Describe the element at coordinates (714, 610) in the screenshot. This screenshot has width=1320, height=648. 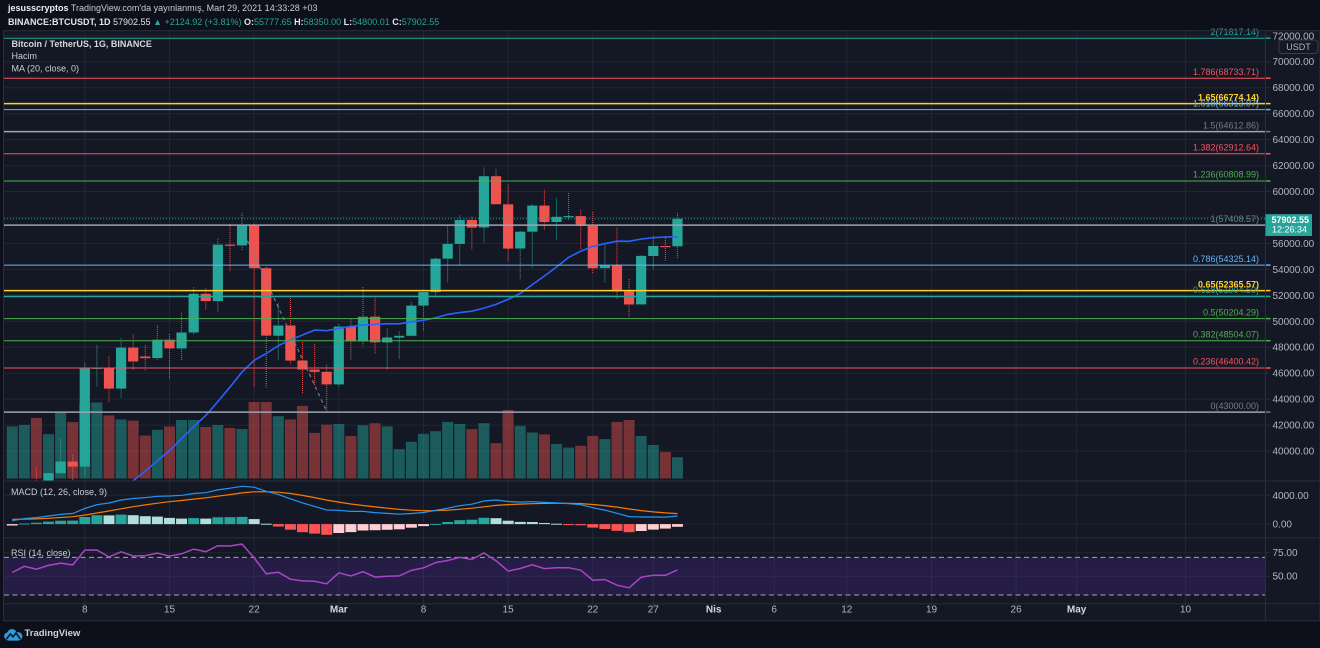
I see `svg-text: Nis` at that location.